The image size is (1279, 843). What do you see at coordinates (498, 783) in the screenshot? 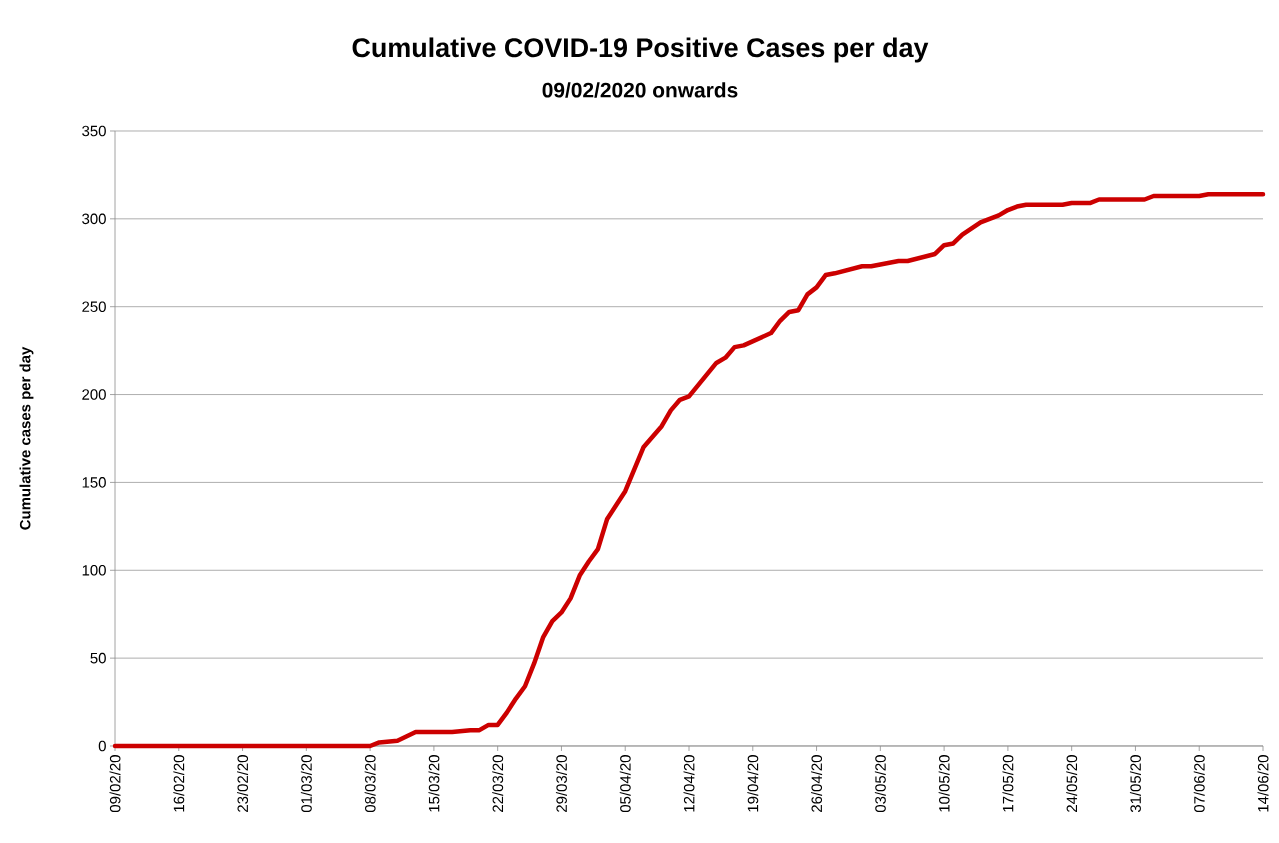
I see `x-tick-label: 22/03/20` at bounding box center [498, 783].